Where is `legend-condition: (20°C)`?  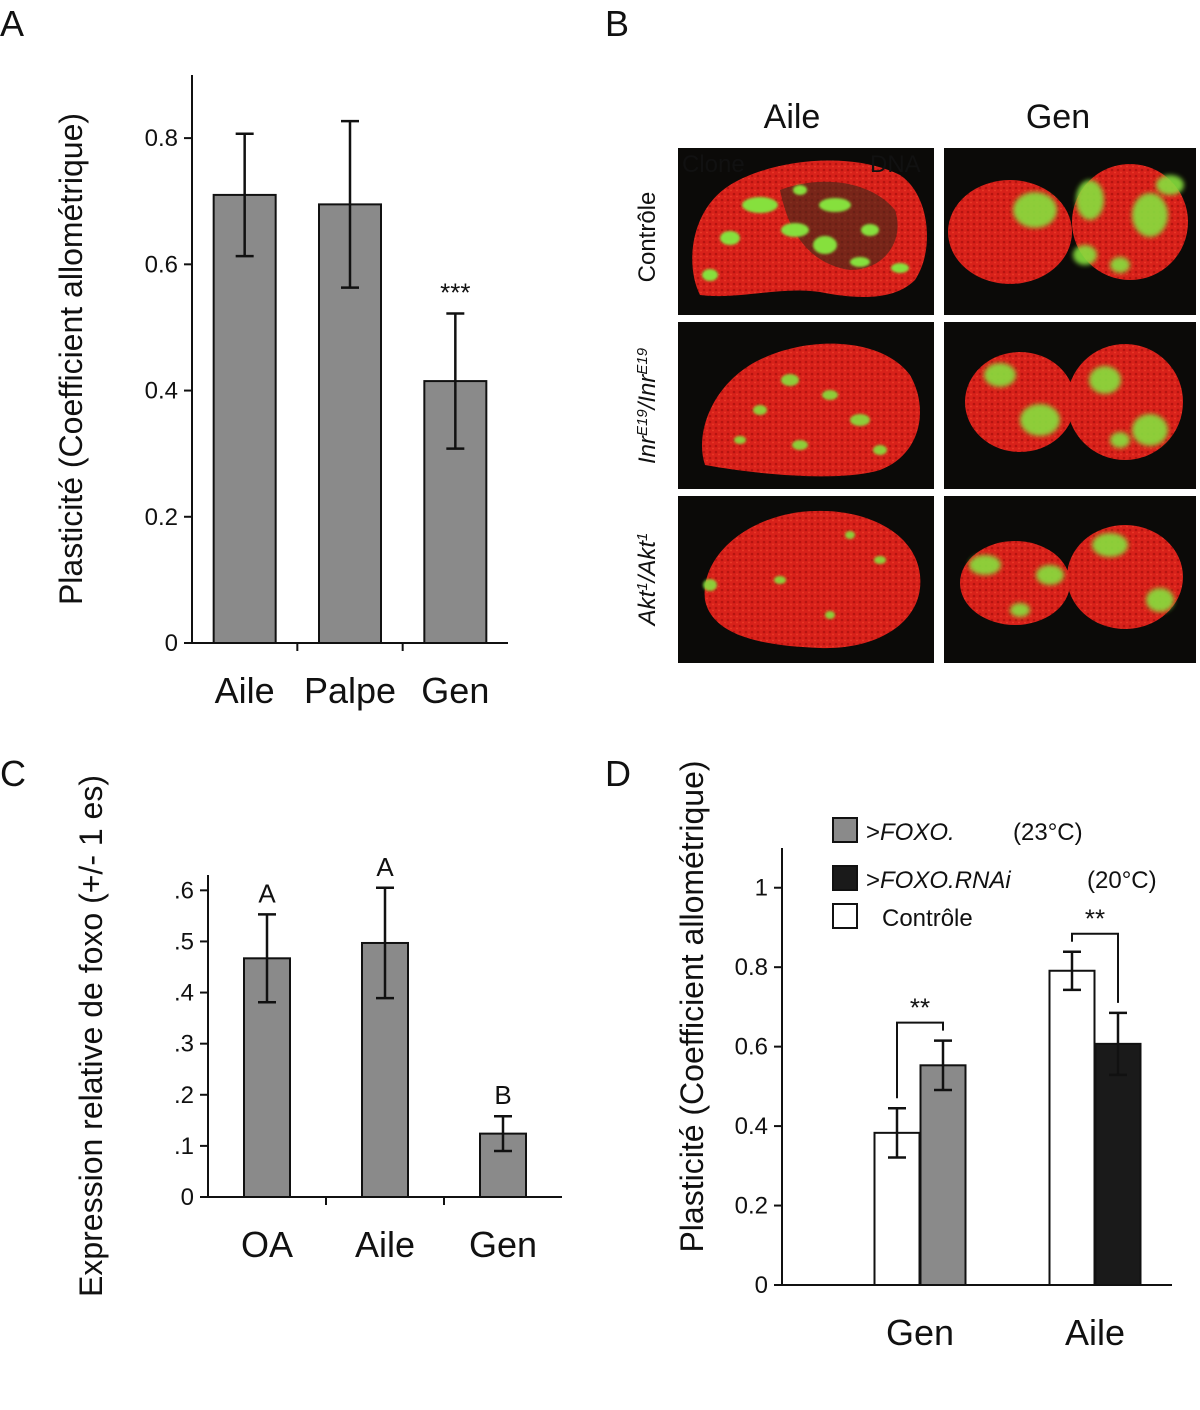
legend-condition: (20°C) is located at coordinates (1122, 880).